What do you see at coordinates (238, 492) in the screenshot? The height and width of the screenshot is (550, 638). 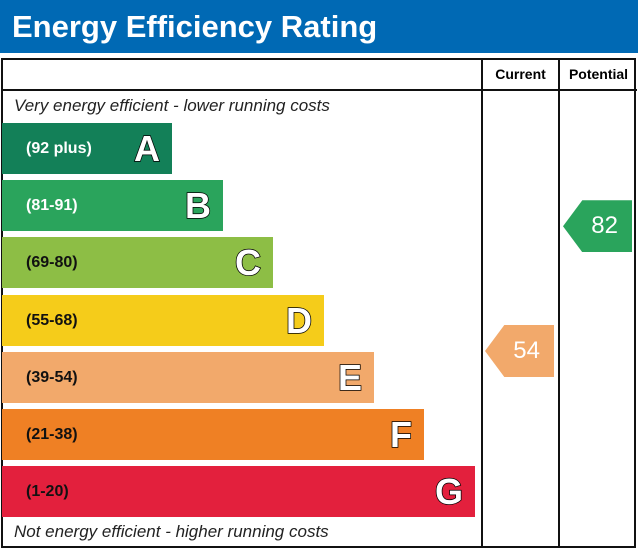 I see `band-g: (1-20) G` at bounding box center [238, 492].